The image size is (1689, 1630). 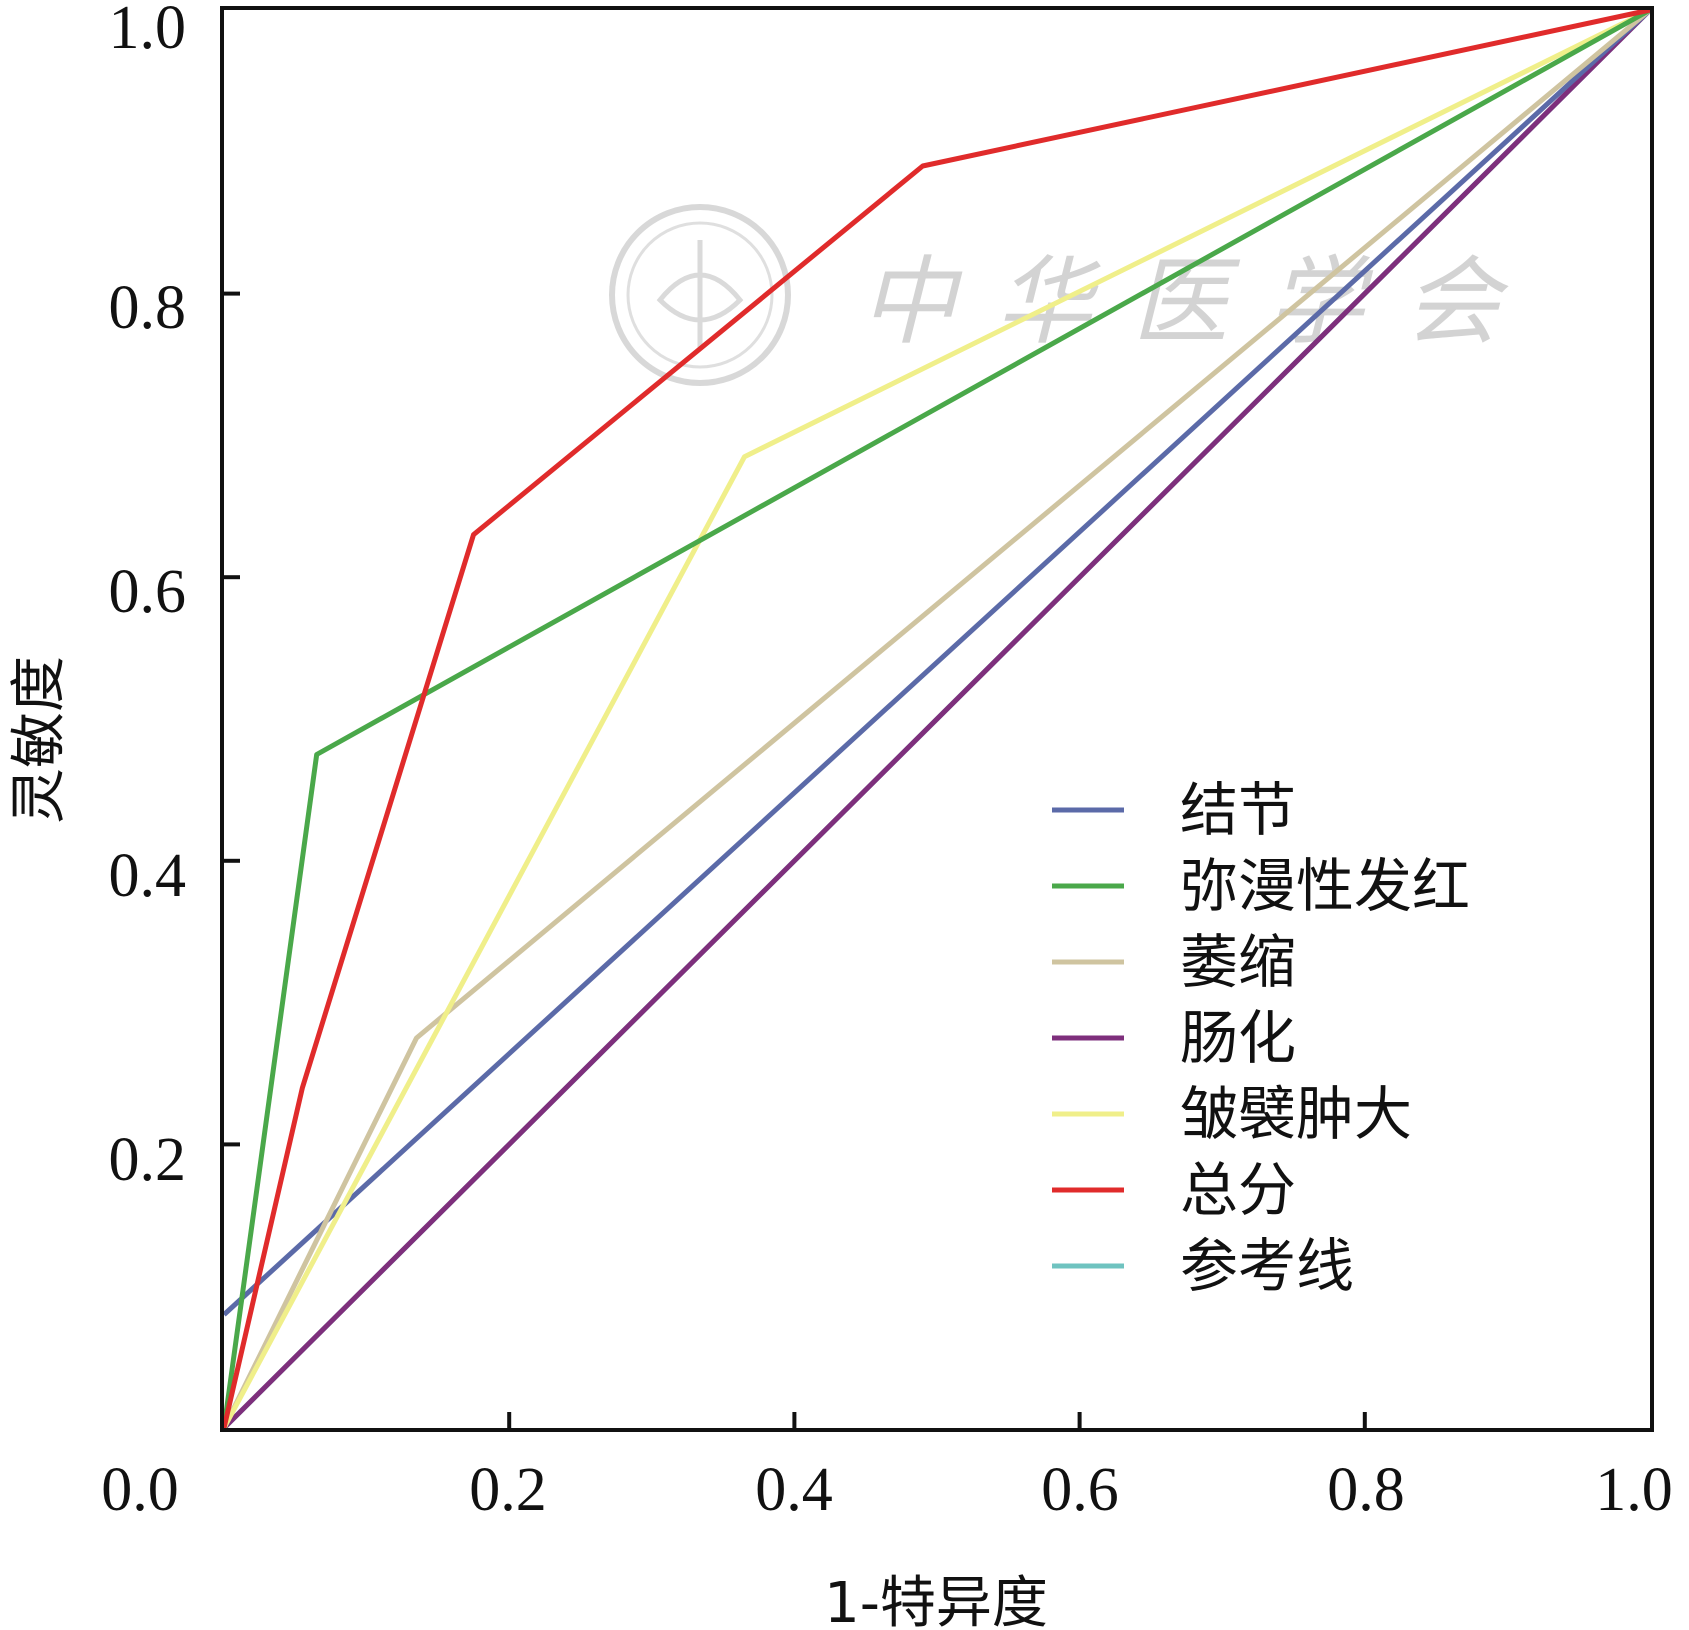 I want to click on x-tick-2: 0.4, so click(x=794, y=1490).